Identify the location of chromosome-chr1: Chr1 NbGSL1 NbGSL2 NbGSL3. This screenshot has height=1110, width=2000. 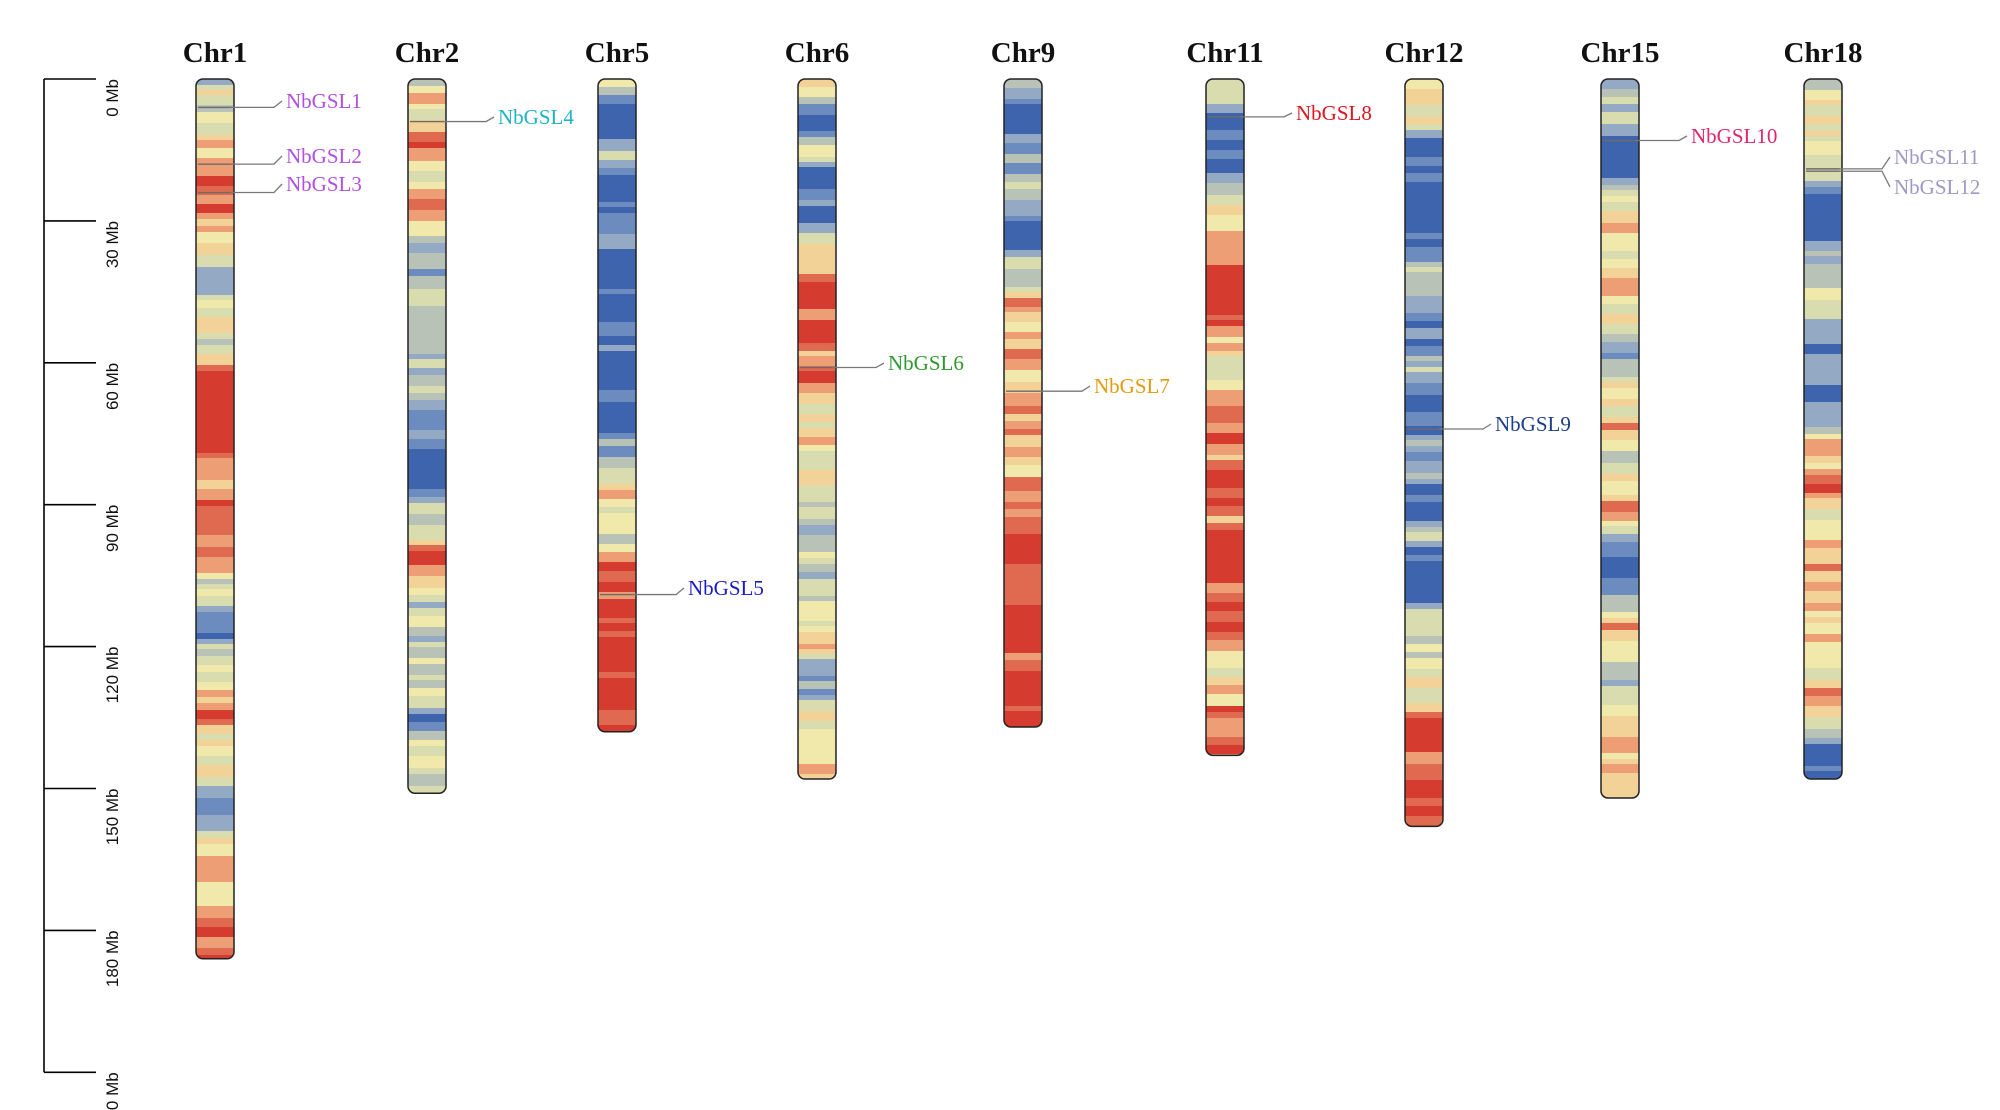
(272, 498).